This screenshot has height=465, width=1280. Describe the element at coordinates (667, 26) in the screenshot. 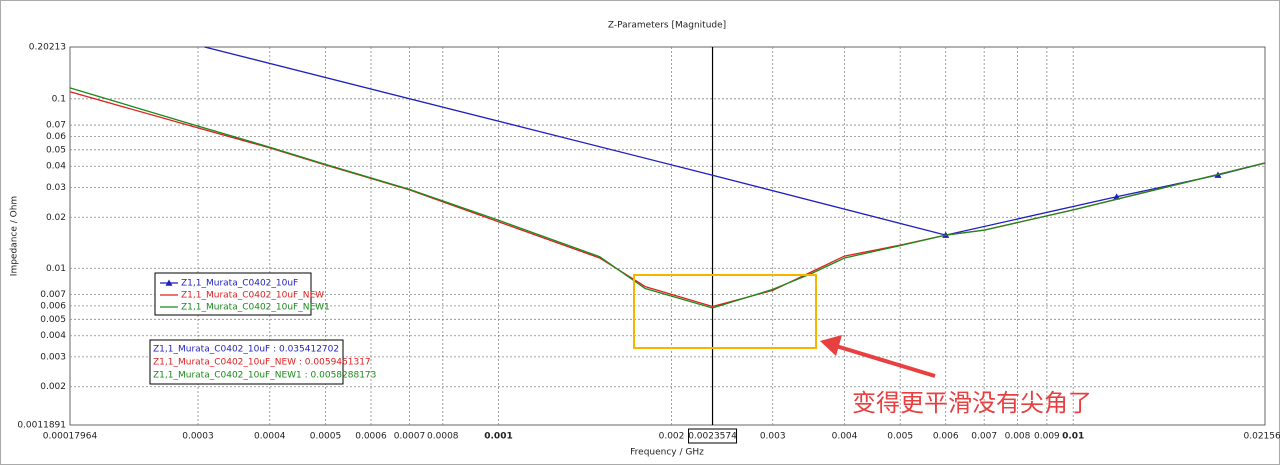

I see `chart-title: Z-Parameters [Magnitude]` at that location.